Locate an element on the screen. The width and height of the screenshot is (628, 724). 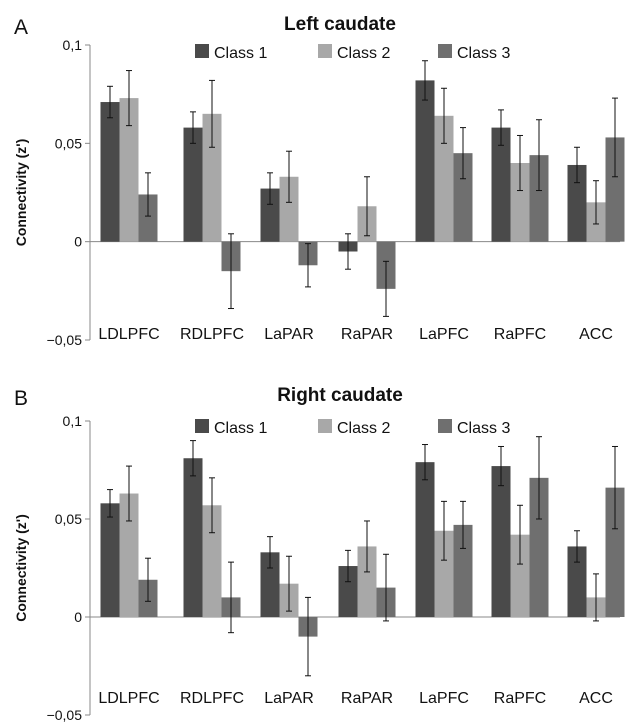
chart-title: Right caudate is located at coordinates (340, 395).